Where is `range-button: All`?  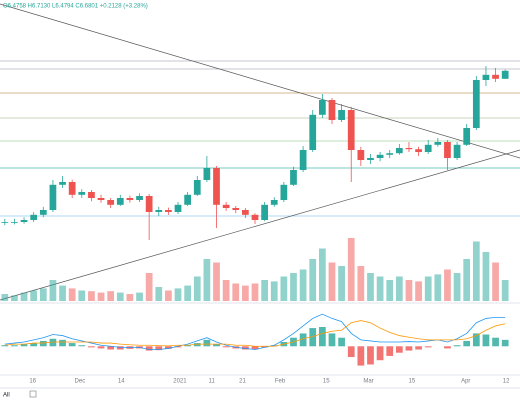 range-button: All is located at coordinates (6, 396).